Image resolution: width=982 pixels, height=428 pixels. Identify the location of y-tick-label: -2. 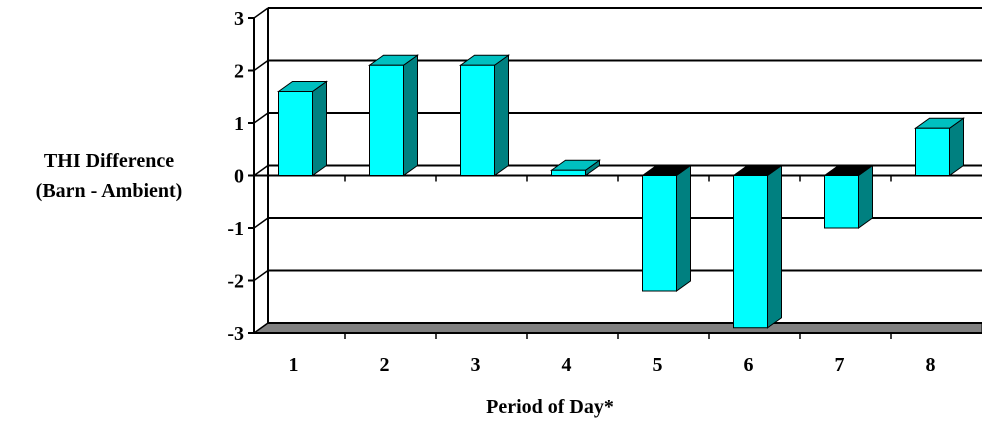
(235, 282).